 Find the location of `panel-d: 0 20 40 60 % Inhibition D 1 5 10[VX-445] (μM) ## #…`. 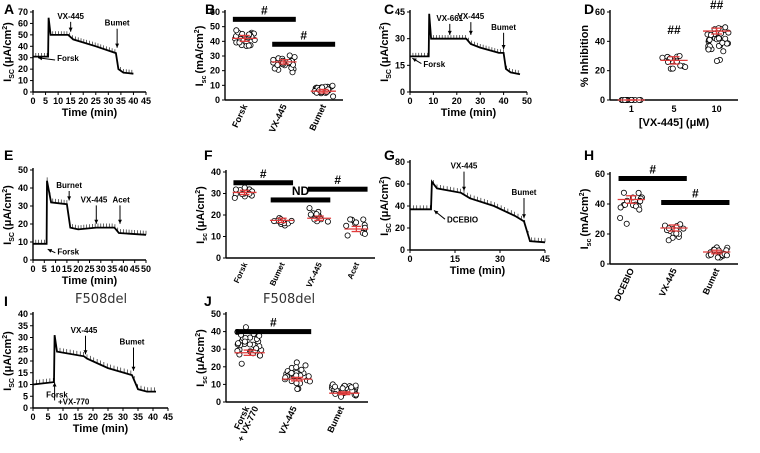

panel-d: 0 20 40 60 % Inhibition D 1 5 10[VX-445] (μM) ## #… is located at coordinates (658, 64).